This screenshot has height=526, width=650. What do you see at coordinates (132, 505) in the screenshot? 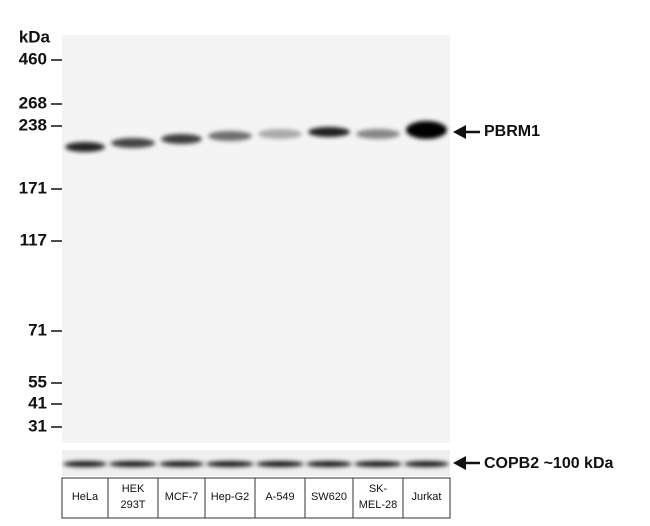
I see `lane-label: 293T` at bounding box center [132, 505].